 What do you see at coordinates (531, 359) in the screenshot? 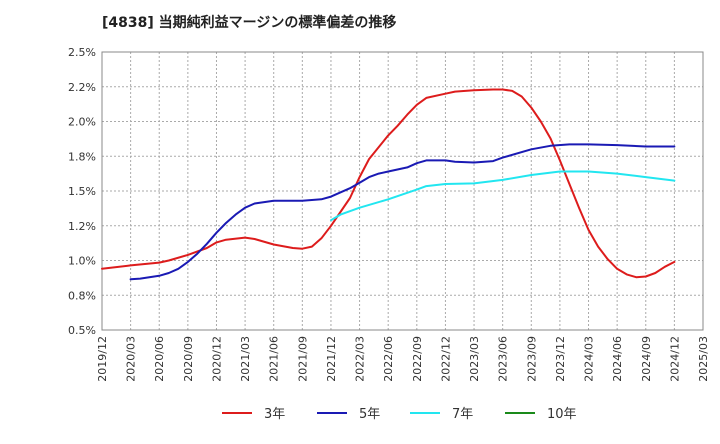
I see `x-tick-label: 2023/09` at bounding box center [531, 359].